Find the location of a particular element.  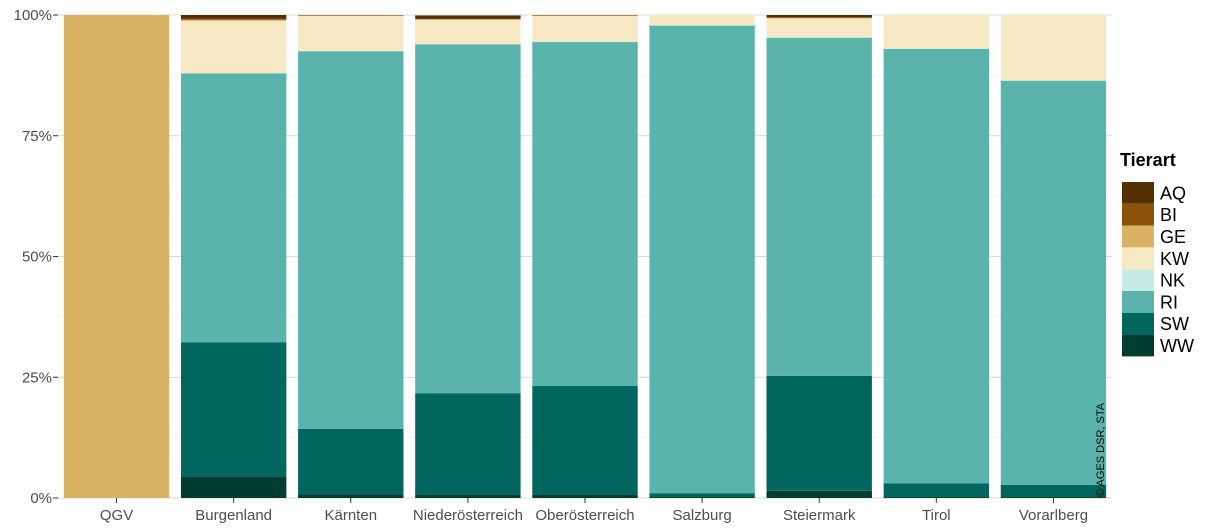

legend-label-bi: BI is located at coordinates (1168, 215).